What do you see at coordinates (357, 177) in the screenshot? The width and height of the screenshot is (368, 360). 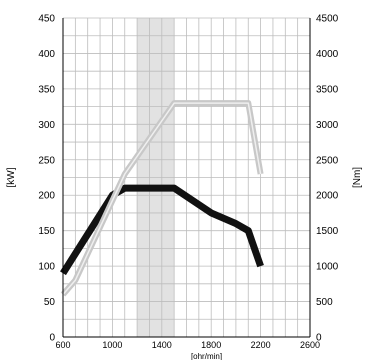 I see `y-axis-label-right: [Nm]` at bounding box center [357, 177].